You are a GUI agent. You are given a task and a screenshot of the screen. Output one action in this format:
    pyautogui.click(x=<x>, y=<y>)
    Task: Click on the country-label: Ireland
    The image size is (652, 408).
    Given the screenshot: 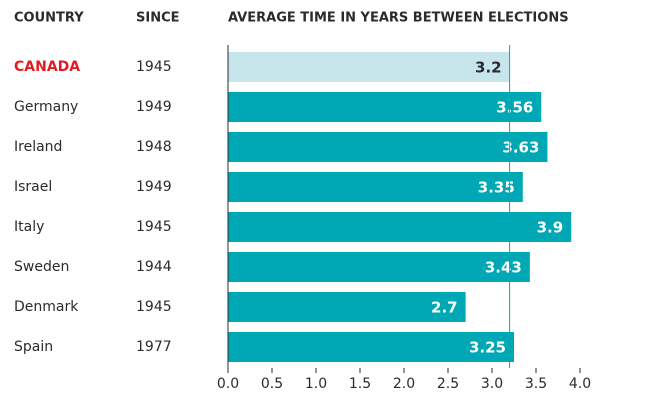 What is the action you would take?
    pyautogui.click(x=38, y=147)
    